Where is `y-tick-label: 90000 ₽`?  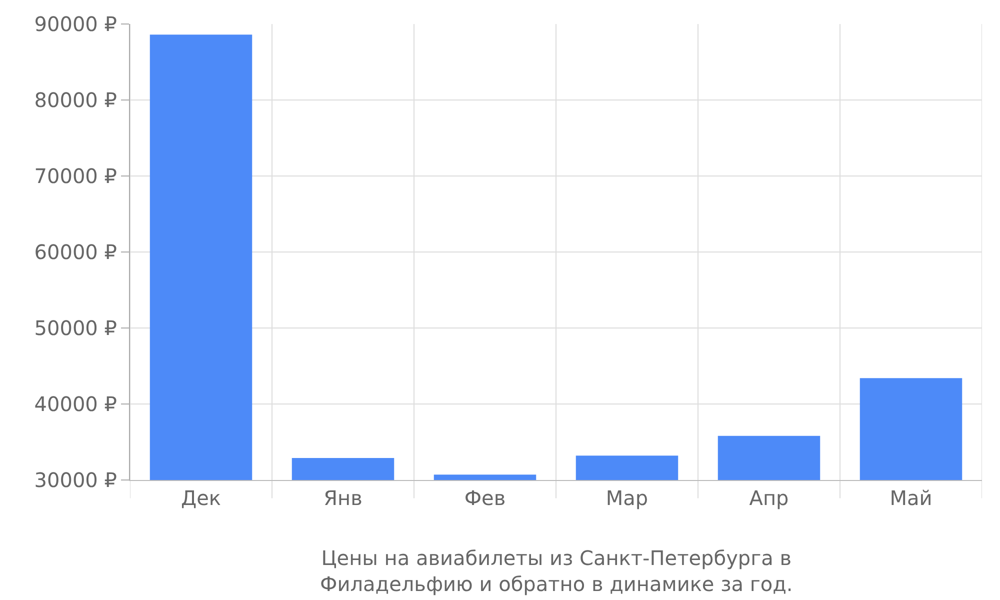 y-tick-label: 90000 ₽ is located at coordinates (76, 24).